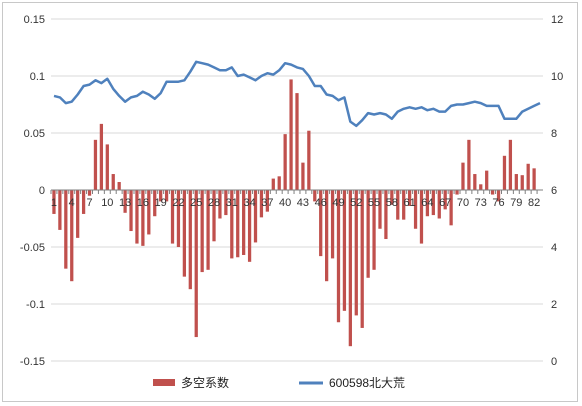 This screenshot has width=582, height=406. I want to click on x-tick-label: 52, so click(356, 203).